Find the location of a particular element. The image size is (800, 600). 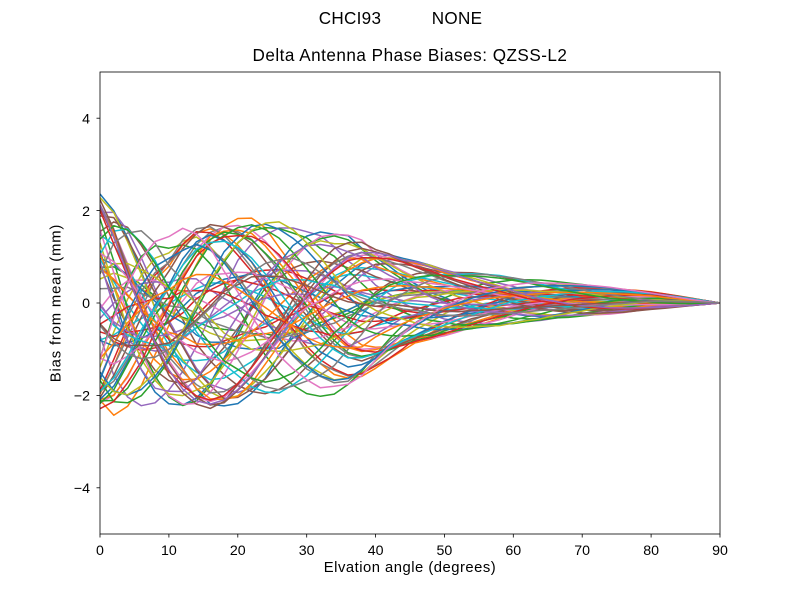

svg-text: 2 is located at coordinates (86, 212).